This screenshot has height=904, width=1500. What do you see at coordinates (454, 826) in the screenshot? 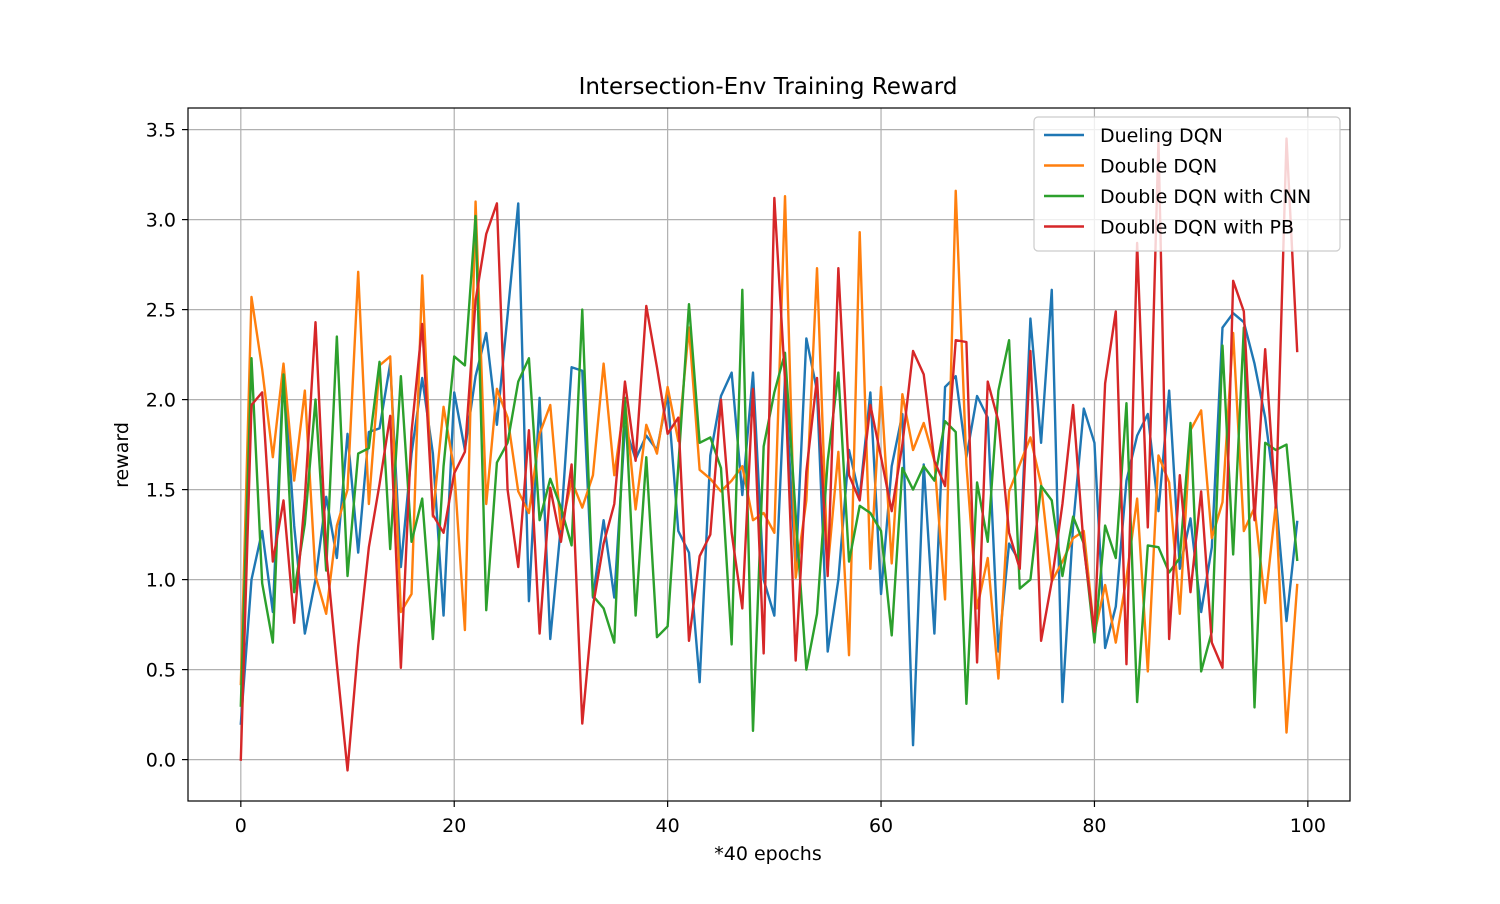
I see `x-tick-label: 20` at bounding box center [454, 826].